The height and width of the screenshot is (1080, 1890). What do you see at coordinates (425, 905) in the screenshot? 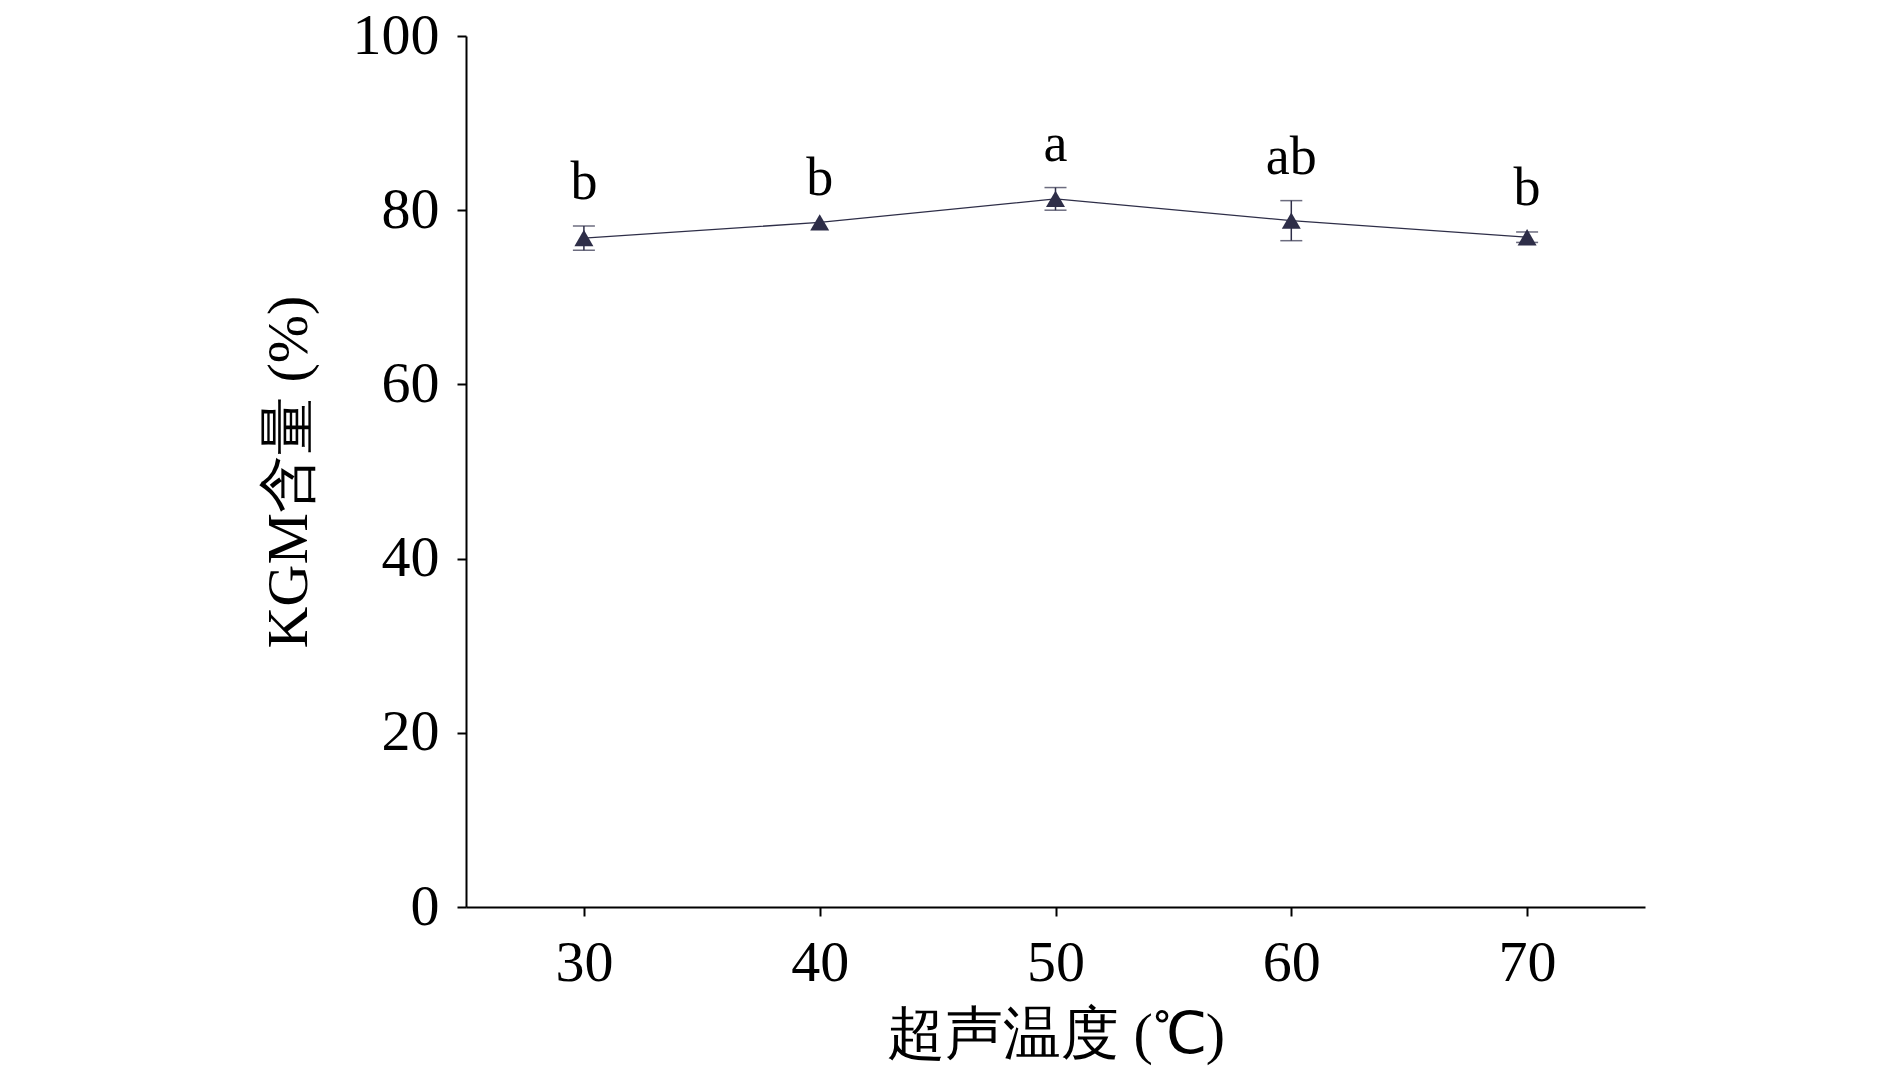
I see `y-tick-label: 0` at bounding box center [425, 905].